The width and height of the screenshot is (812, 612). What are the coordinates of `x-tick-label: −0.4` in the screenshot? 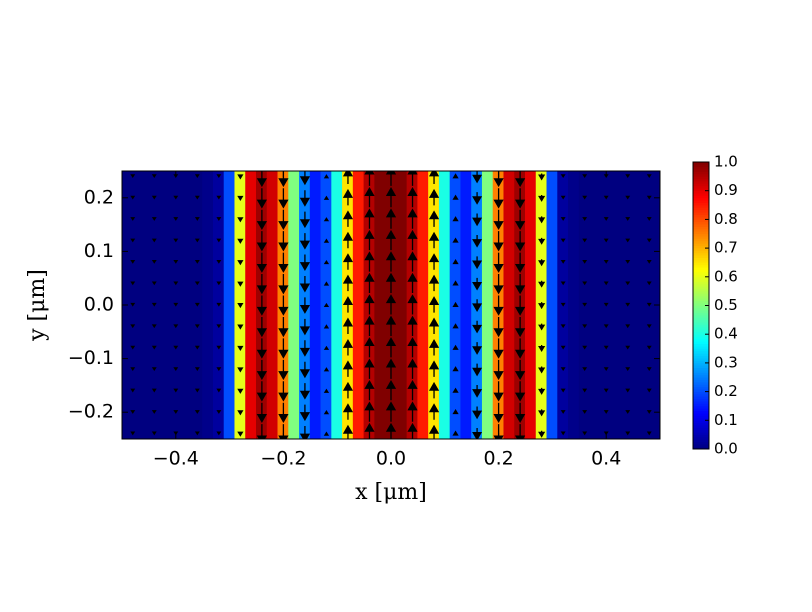 It's located at (176, 459).